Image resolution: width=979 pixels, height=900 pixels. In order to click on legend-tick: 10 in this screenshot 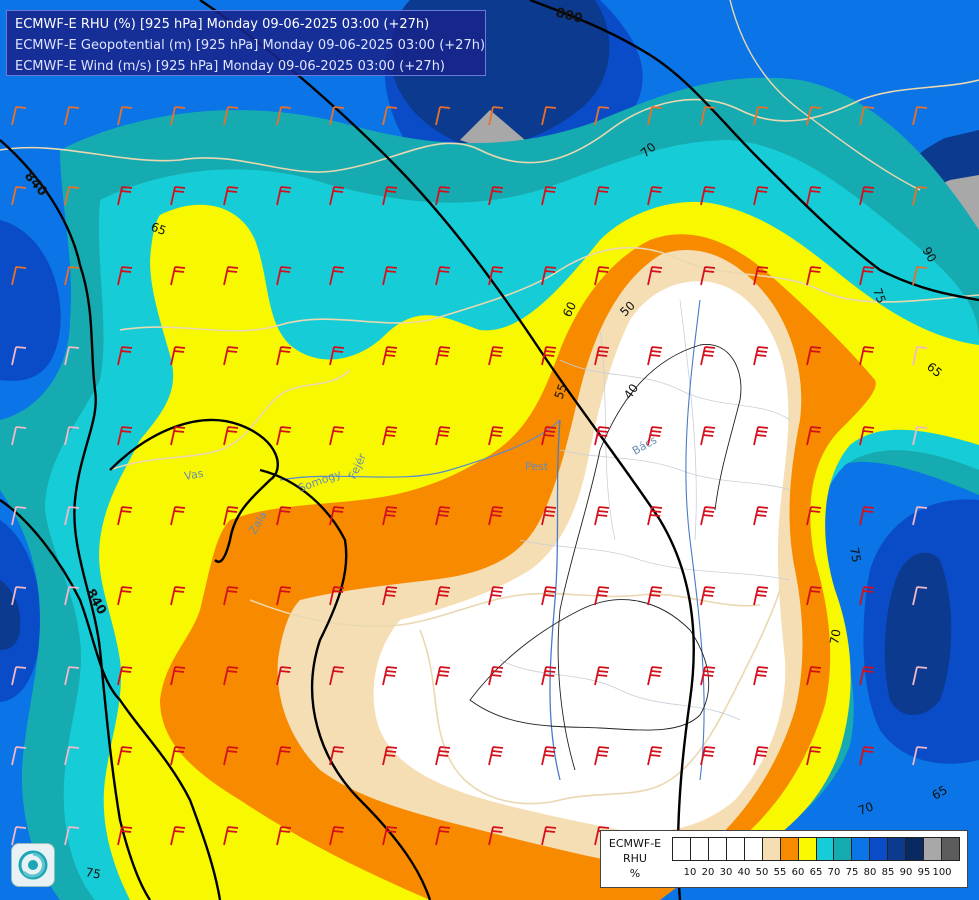, I will do `click(690, 872)`.